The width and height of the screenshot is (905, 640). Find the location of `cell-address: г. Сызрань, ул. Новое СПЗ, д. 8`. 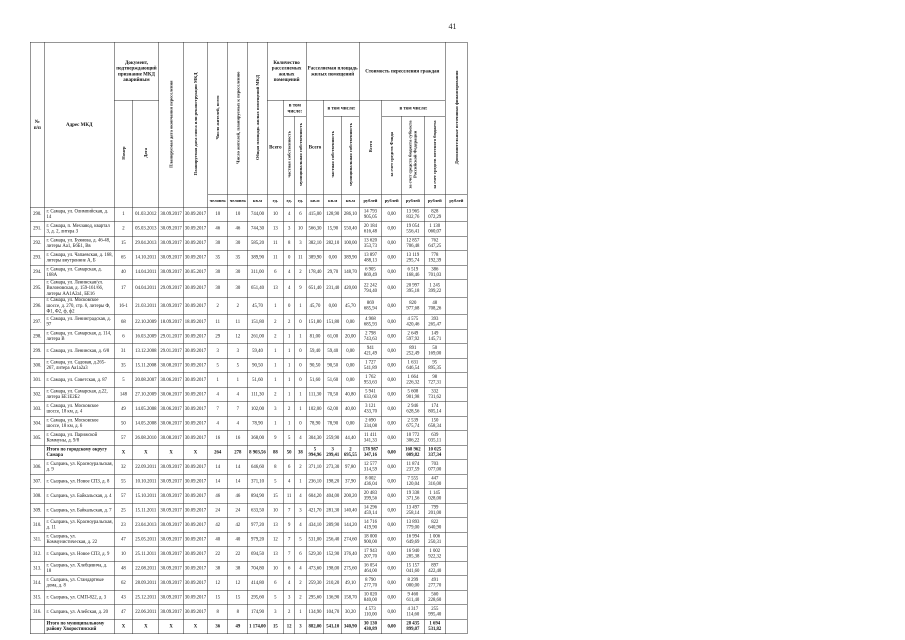

cell-address: г. Сызрань, ул. Новое СПЗ, д. 8 is located at coordinates (79, 482).